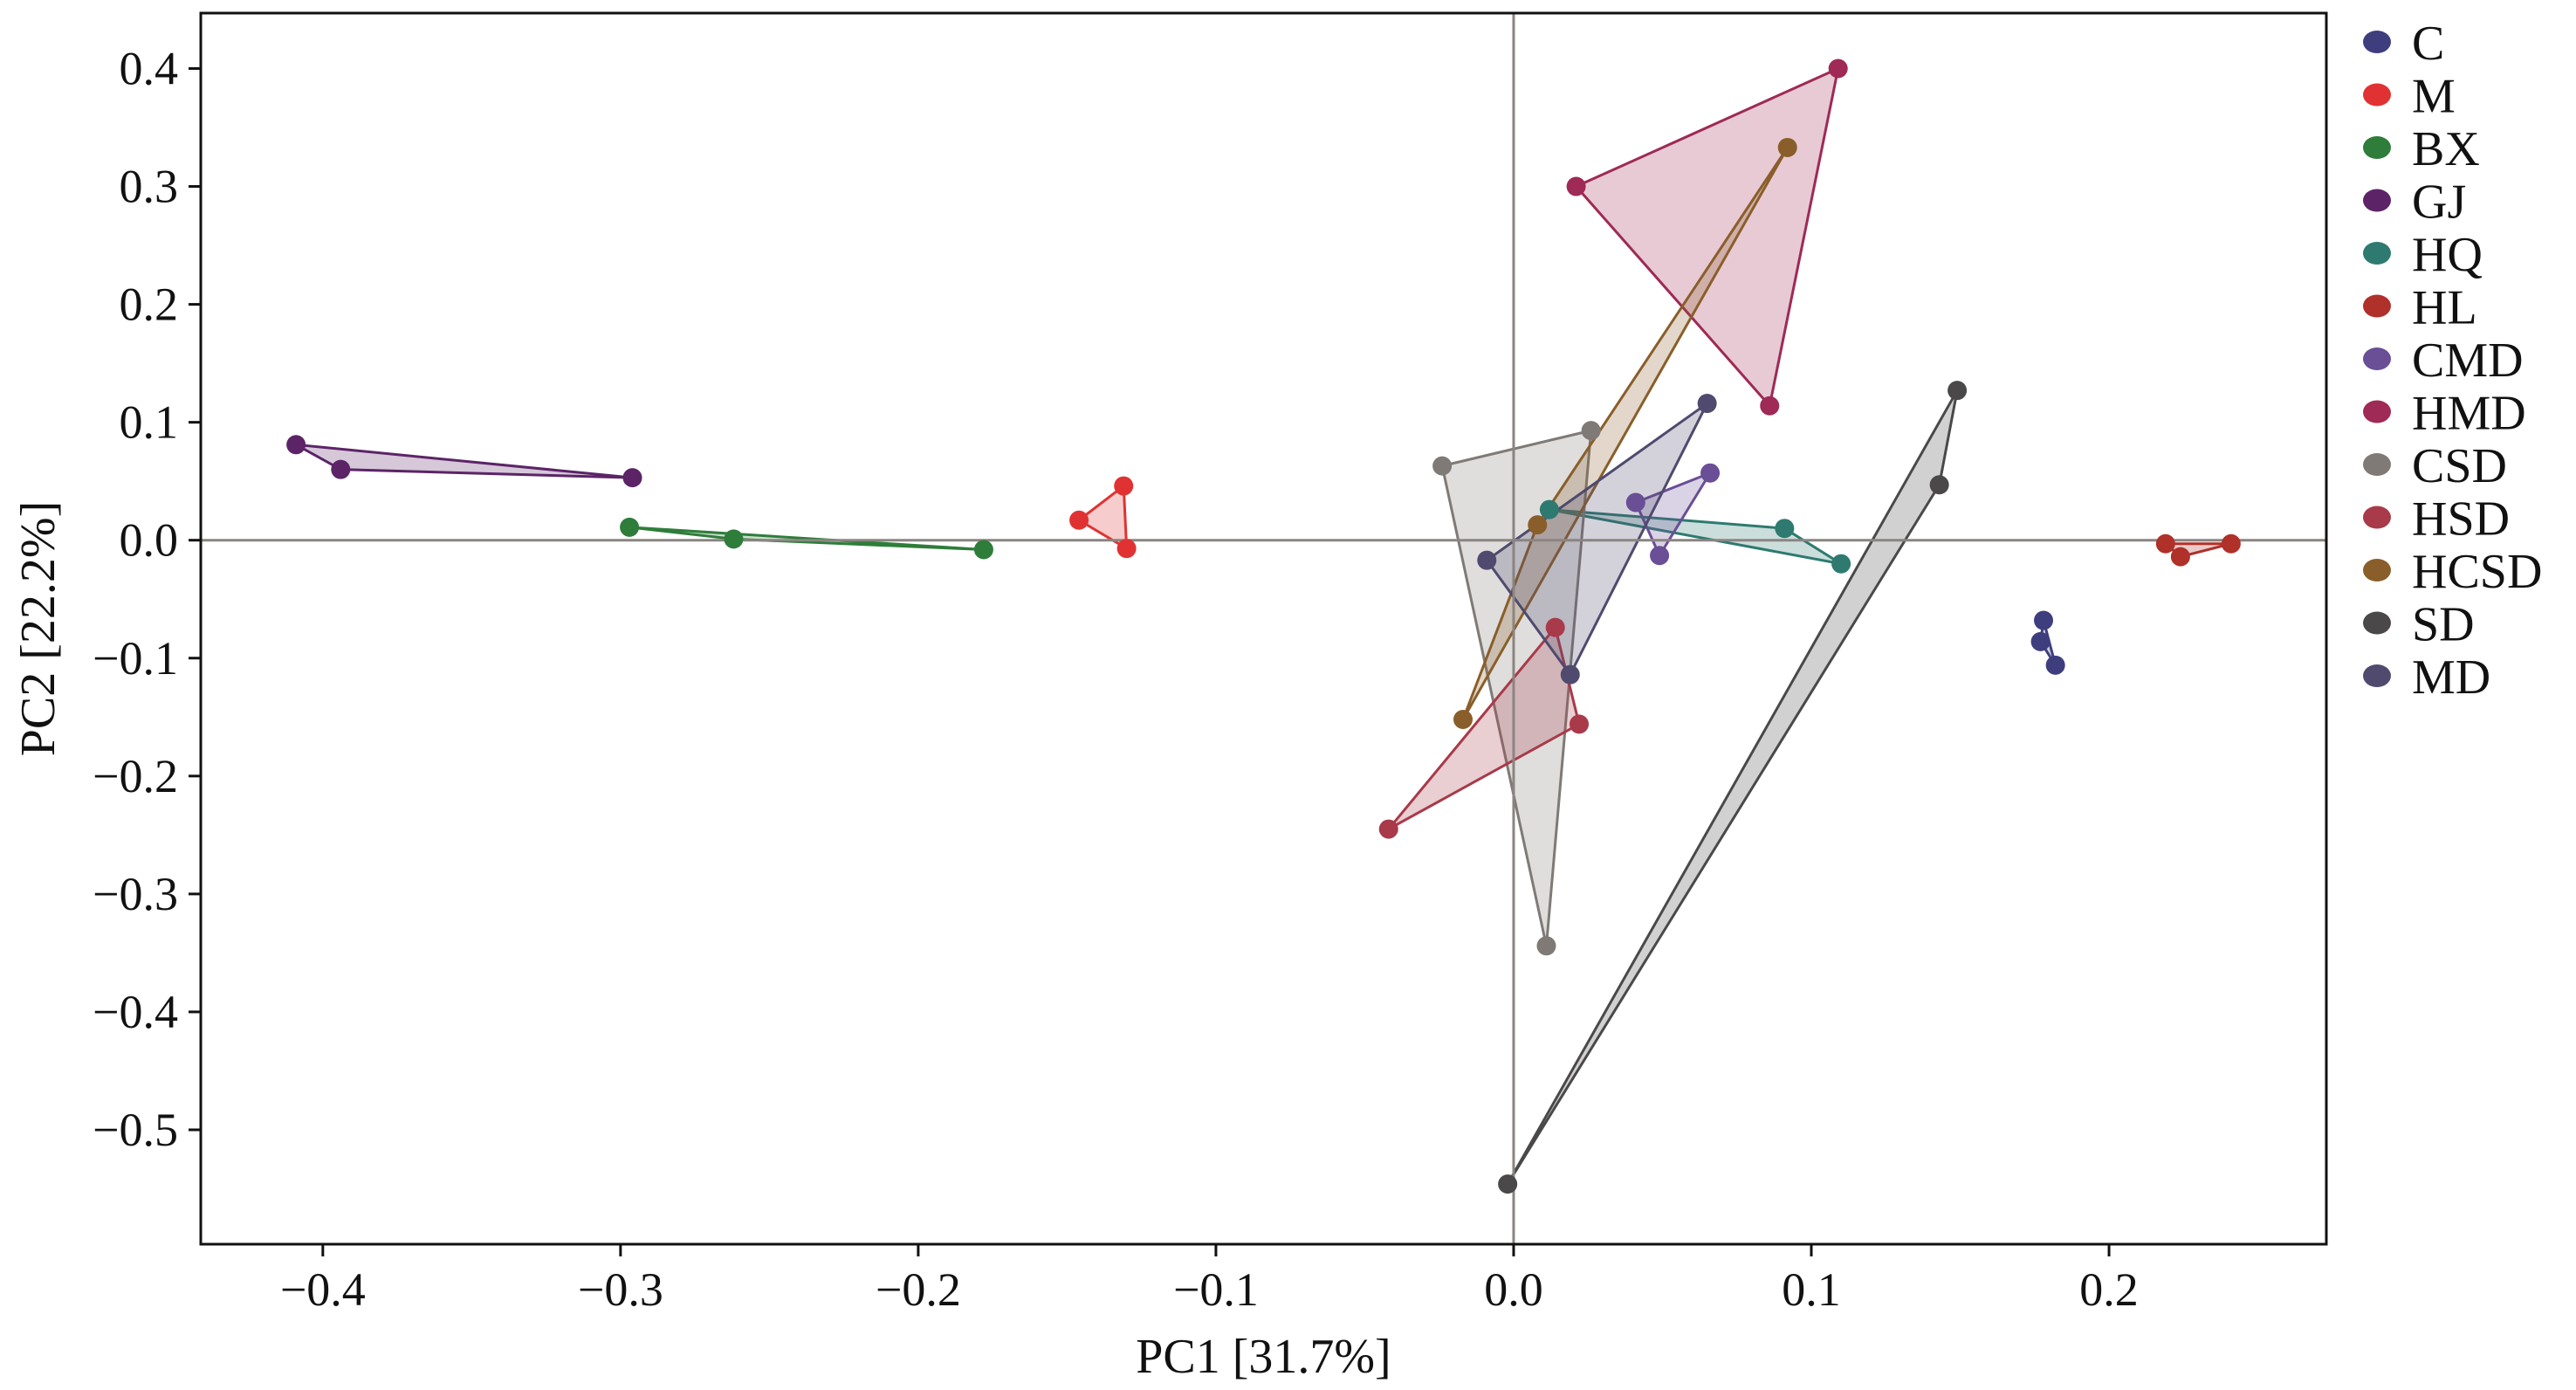  What do you see at coordinates (620, 1289) in the screenshot?
I see `x-tick-label: −0.3` at bounding box center [620, 1289].